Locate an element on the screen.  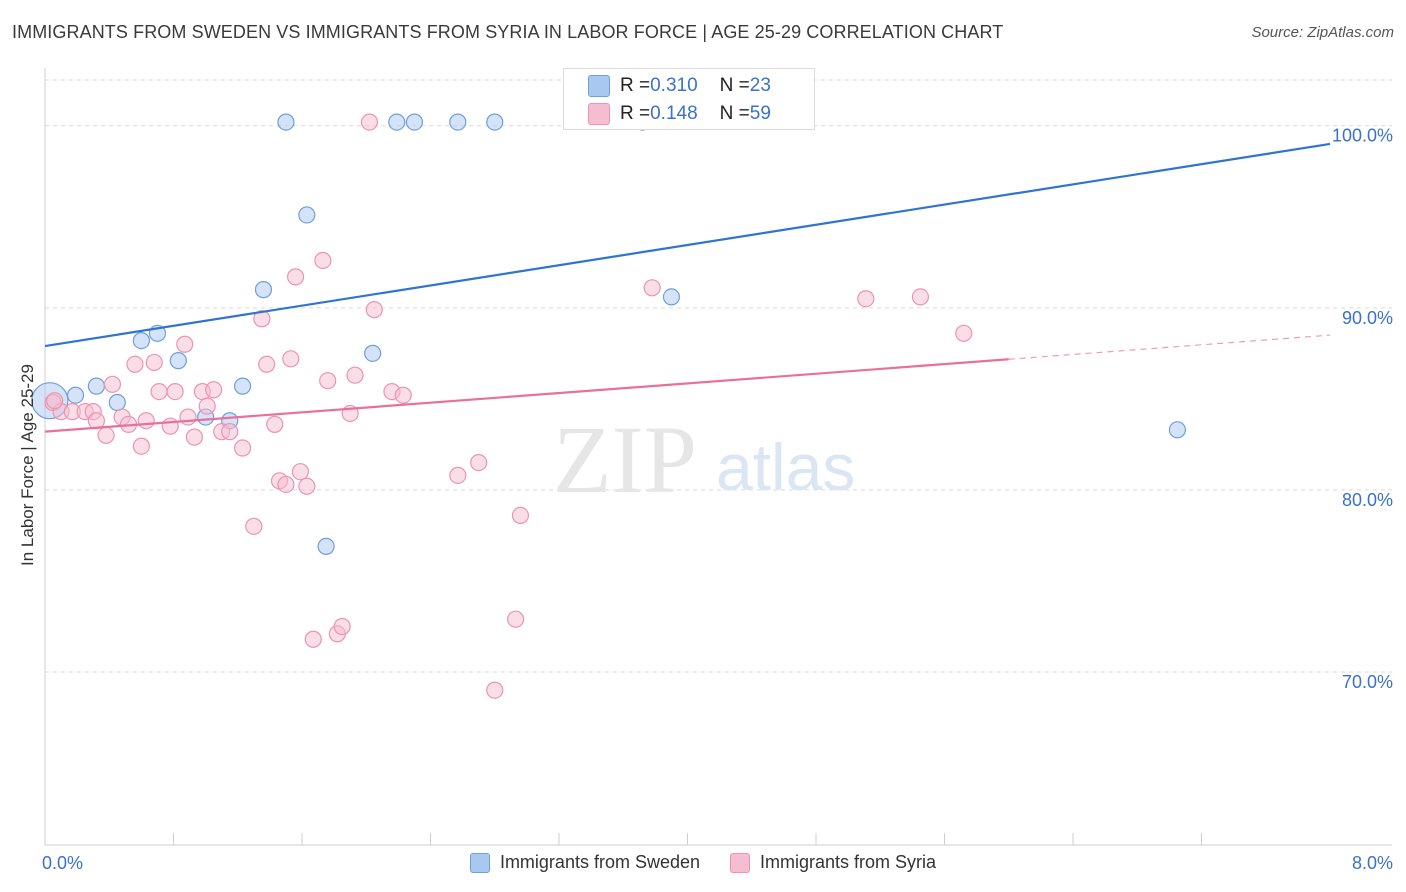
y-tick-label: 100.0% is located at coordinates (1362, 136).